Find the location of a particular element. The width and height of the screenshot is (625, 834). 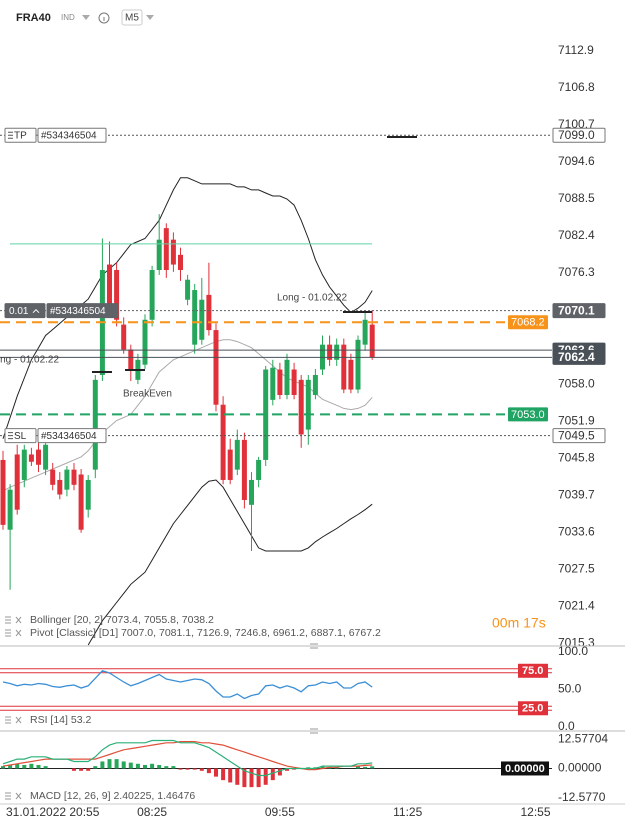

last-value-label: 0.00000 is located at coordinates (525, 769).